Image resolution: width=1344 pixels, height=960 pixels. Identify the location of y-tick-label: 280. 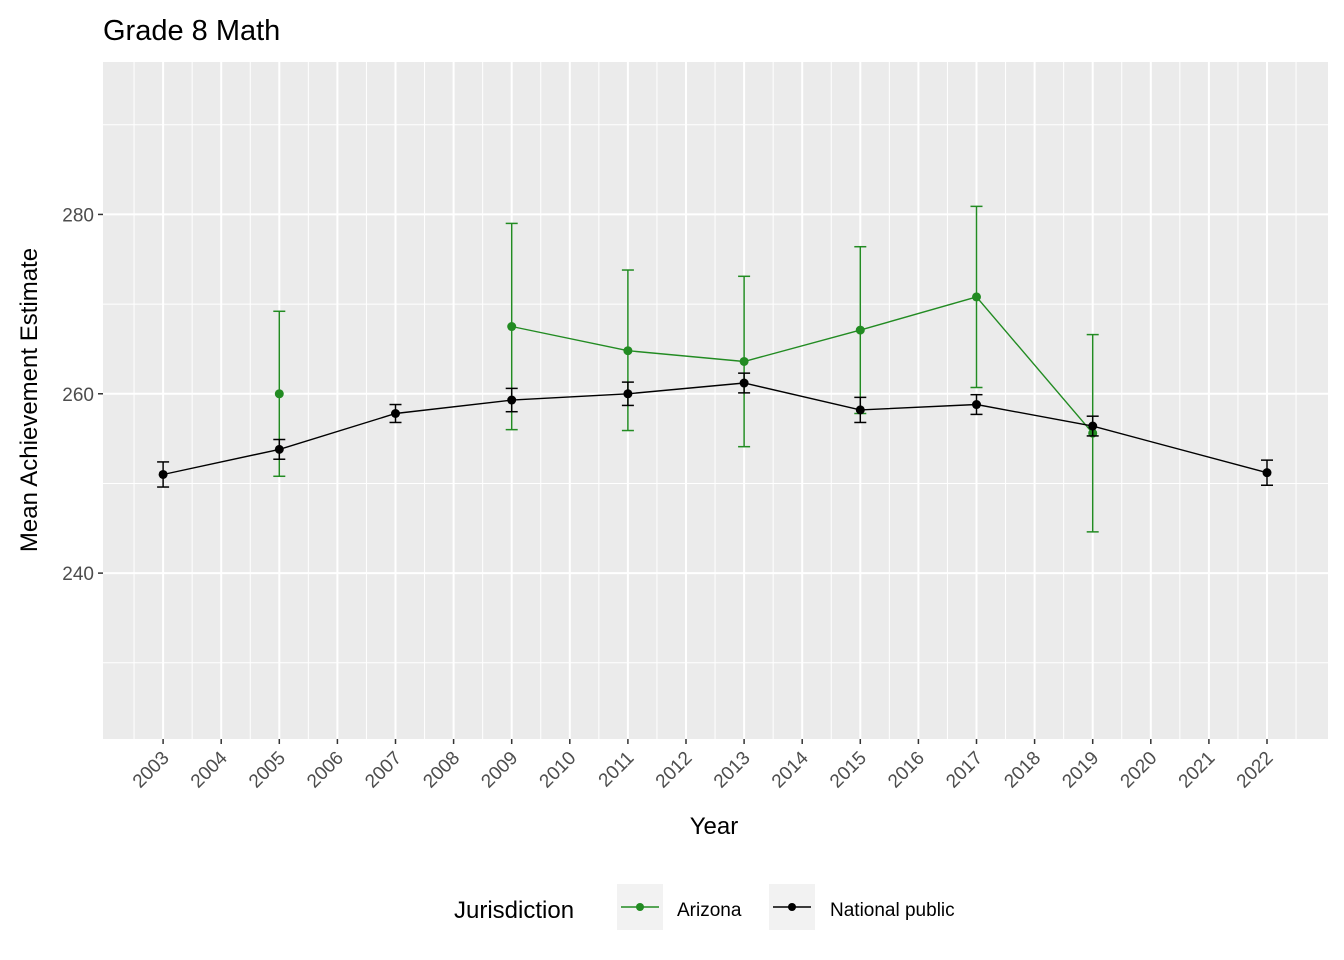
(78, 215).